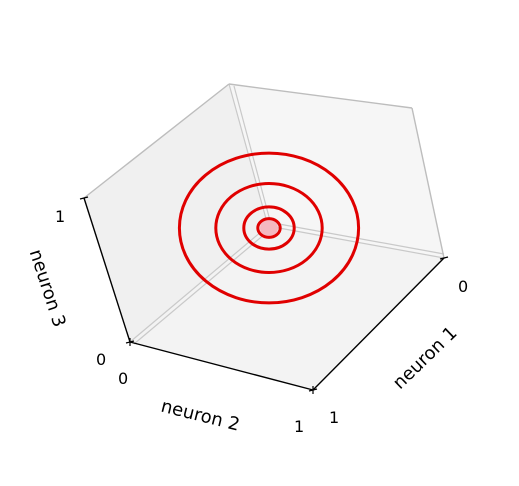  Describe the element at coordinates (200, 416) in the screenshot. I see `y-axis-label: neuron 2` at that location.